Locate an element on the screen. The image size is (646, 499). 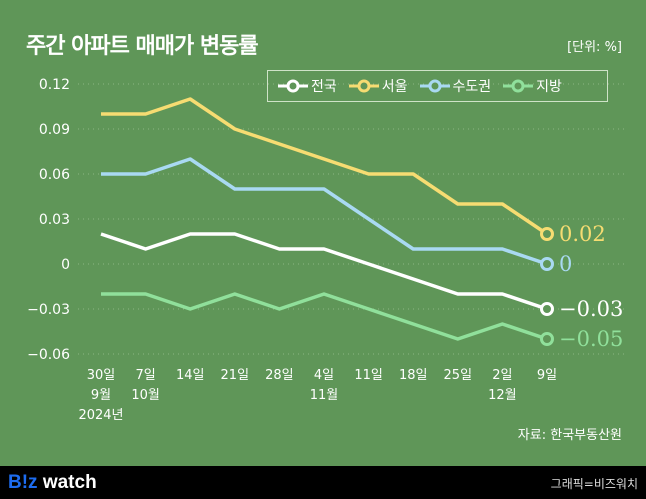
x-tick-label: 21일 is located at coordinates (235, 375).